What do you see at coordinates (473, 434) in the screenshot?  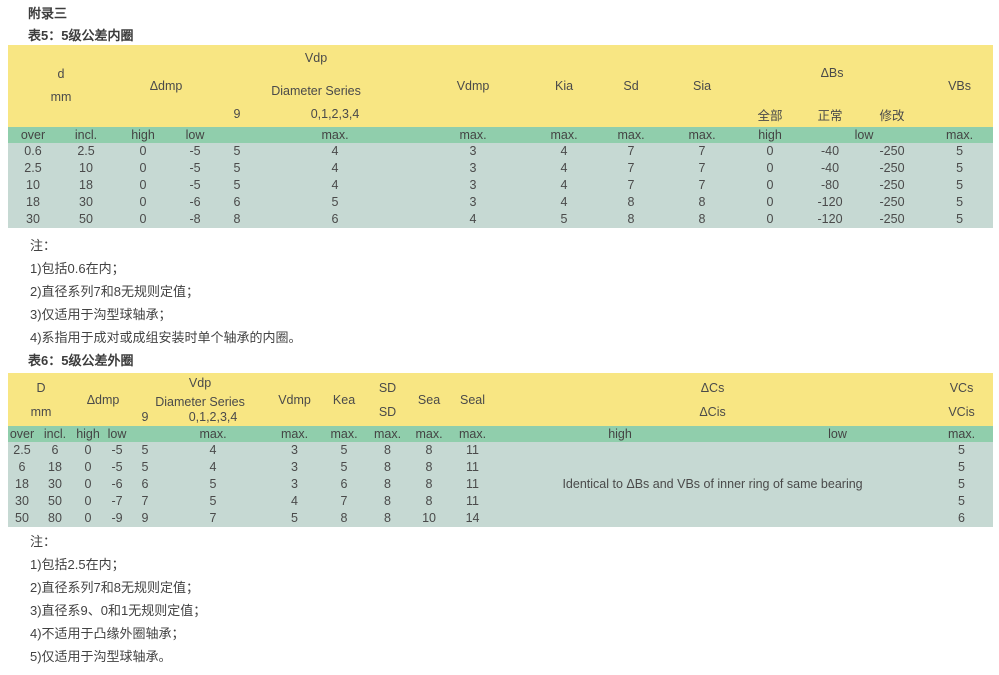 I see `t6-sub-max-seal: max.` at bounding box center [473, 434].